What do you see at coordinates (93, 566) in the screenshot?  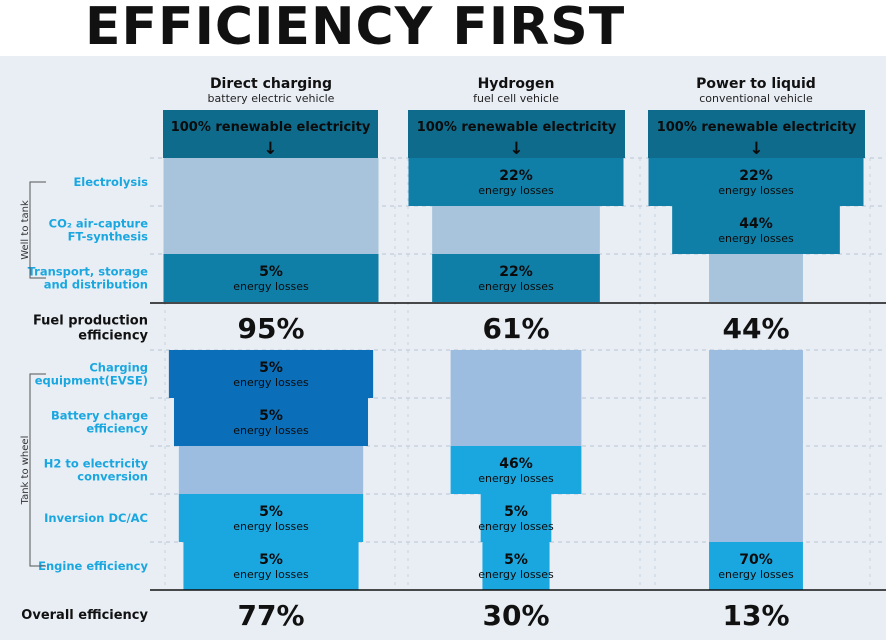 I see `row-label: Engine efficiency` at bounding box center [93, 566].